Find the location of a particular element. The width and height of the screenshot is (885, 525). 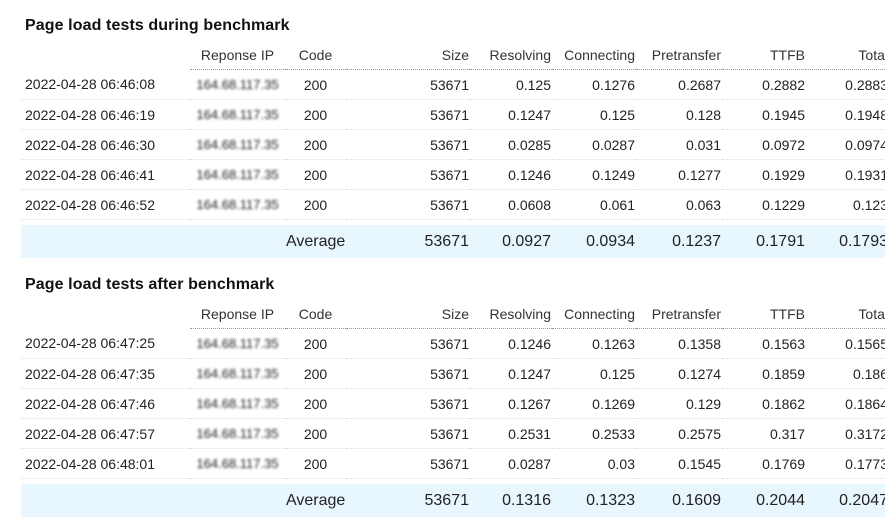

average-connecting: 0.0934 is located at coordinates (594, 241).